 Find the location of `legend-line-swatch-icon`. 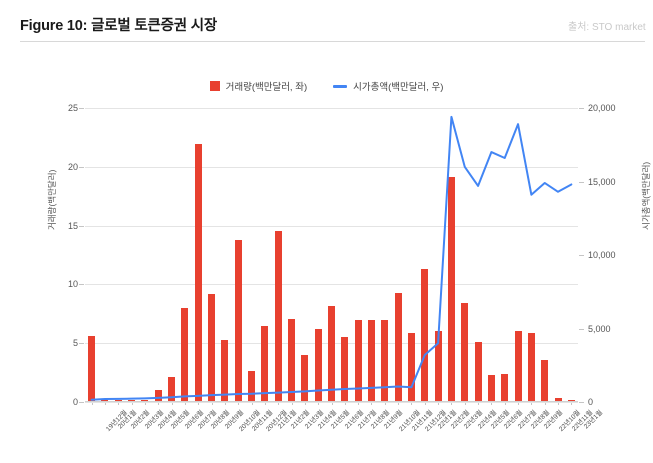

legend-line-swatch-icon is located at coordinates (340, 86).